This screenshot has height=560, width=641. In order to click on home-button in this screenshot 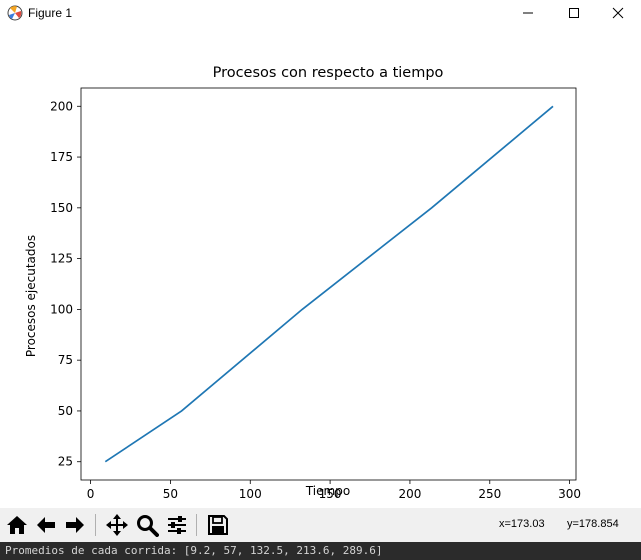, I will do `click(17, 525)`.